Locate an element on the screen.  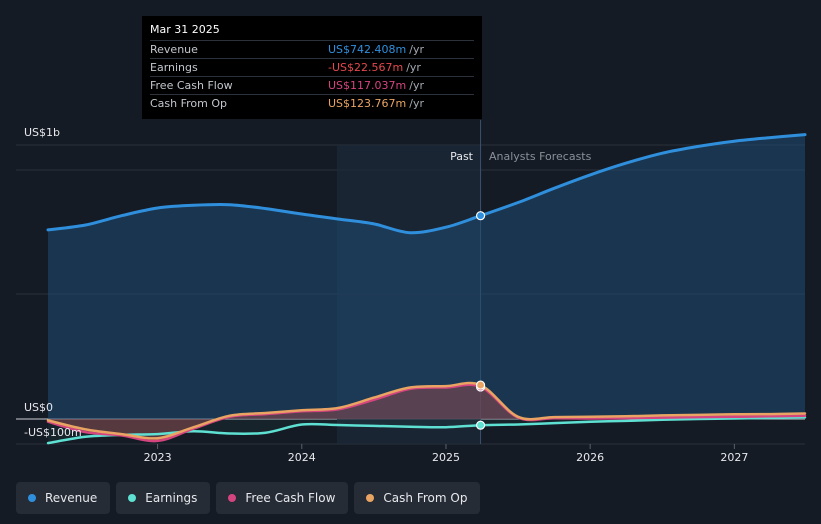
legend-label: Cash From Op is located at coordinates (425, 498).